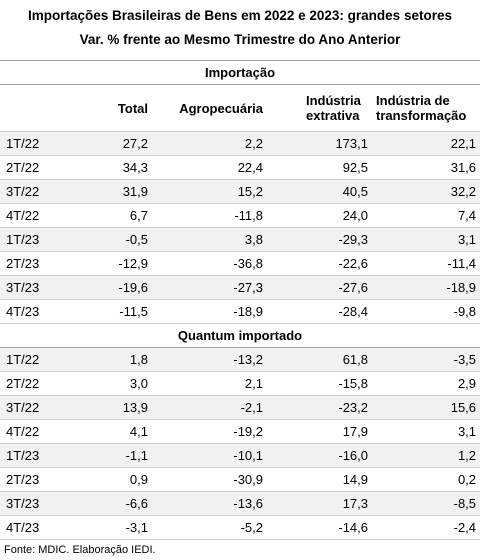 This screenshot has width=480, height=560. I want to click on cell: 173,1, so click(319, 143).